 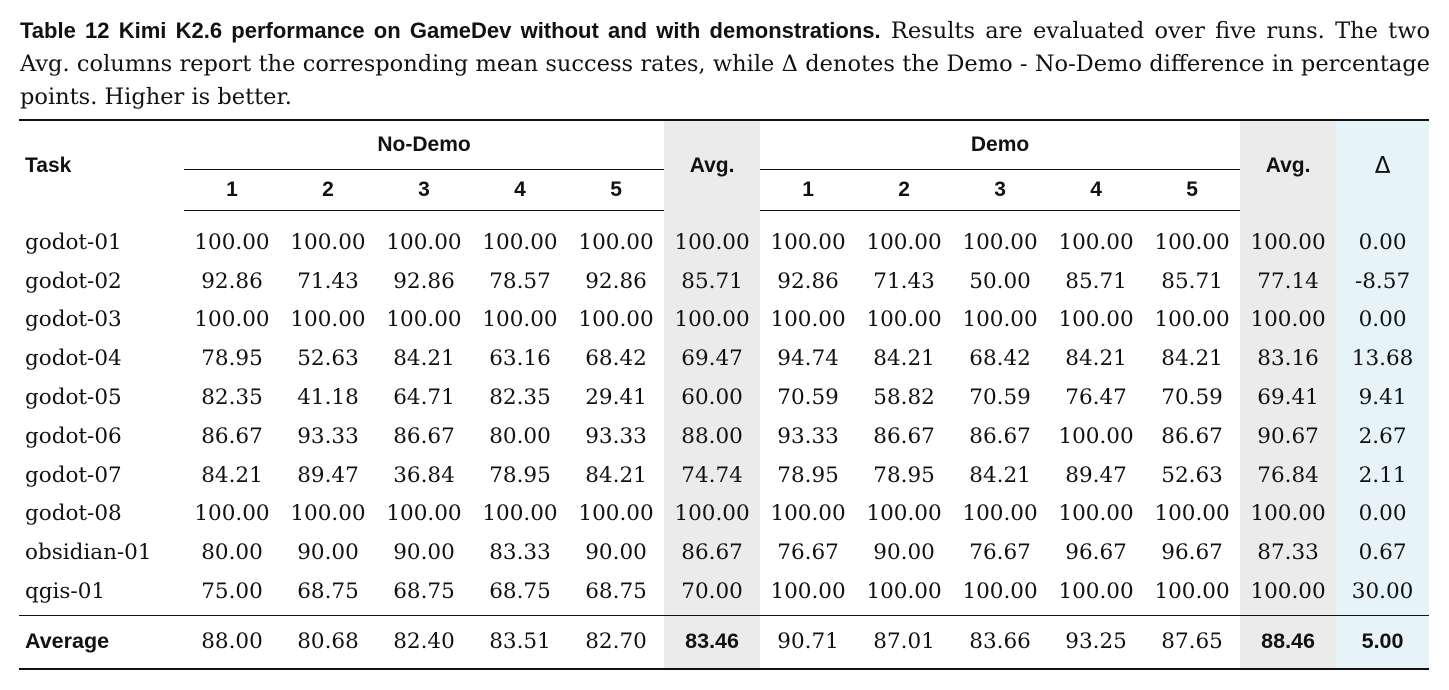 I want to click on nodemo-group-header: No-Demo, so click(x=424, y=145).